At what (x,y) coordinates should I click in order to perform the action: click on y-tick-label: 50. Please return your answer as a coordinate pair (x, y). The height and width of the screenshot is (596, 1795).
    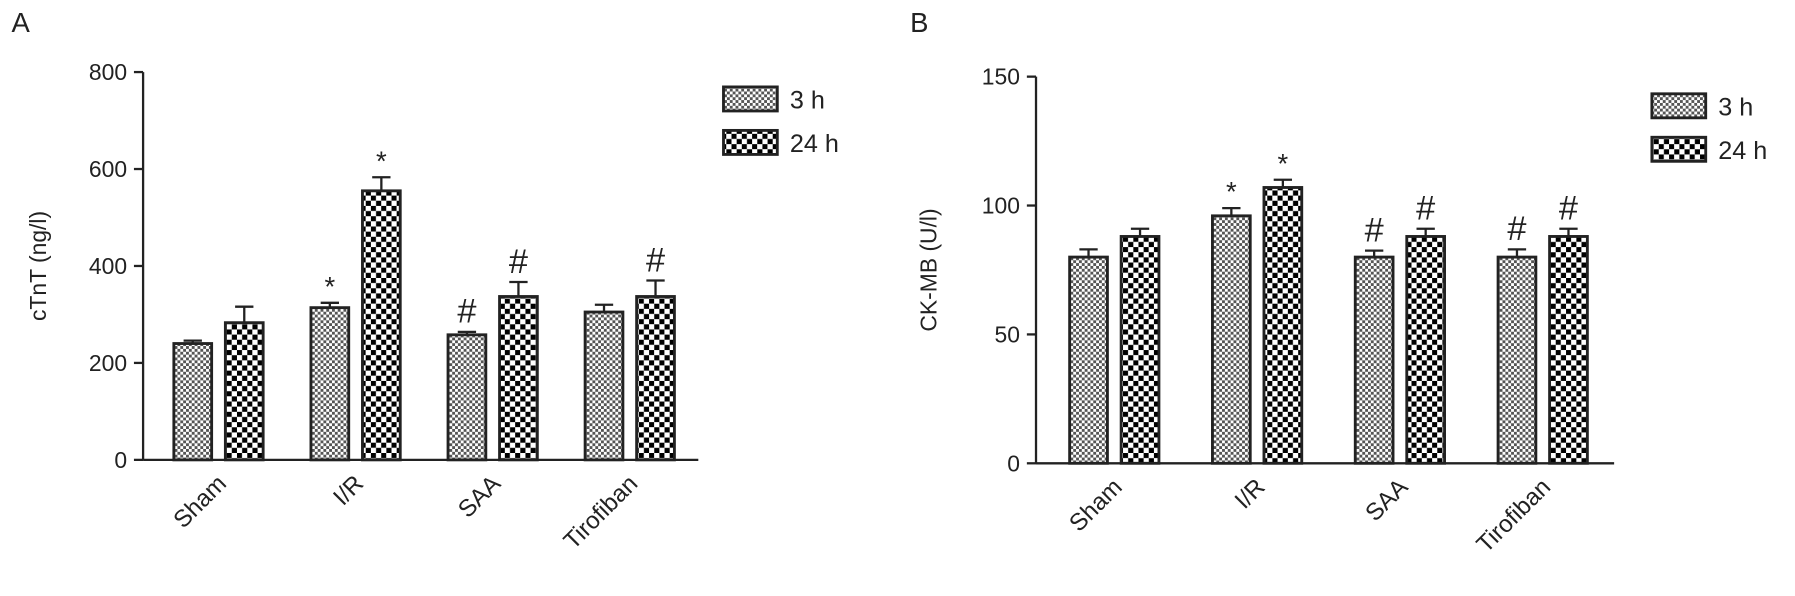
    Looking at the image, I should click on (1007, 334).